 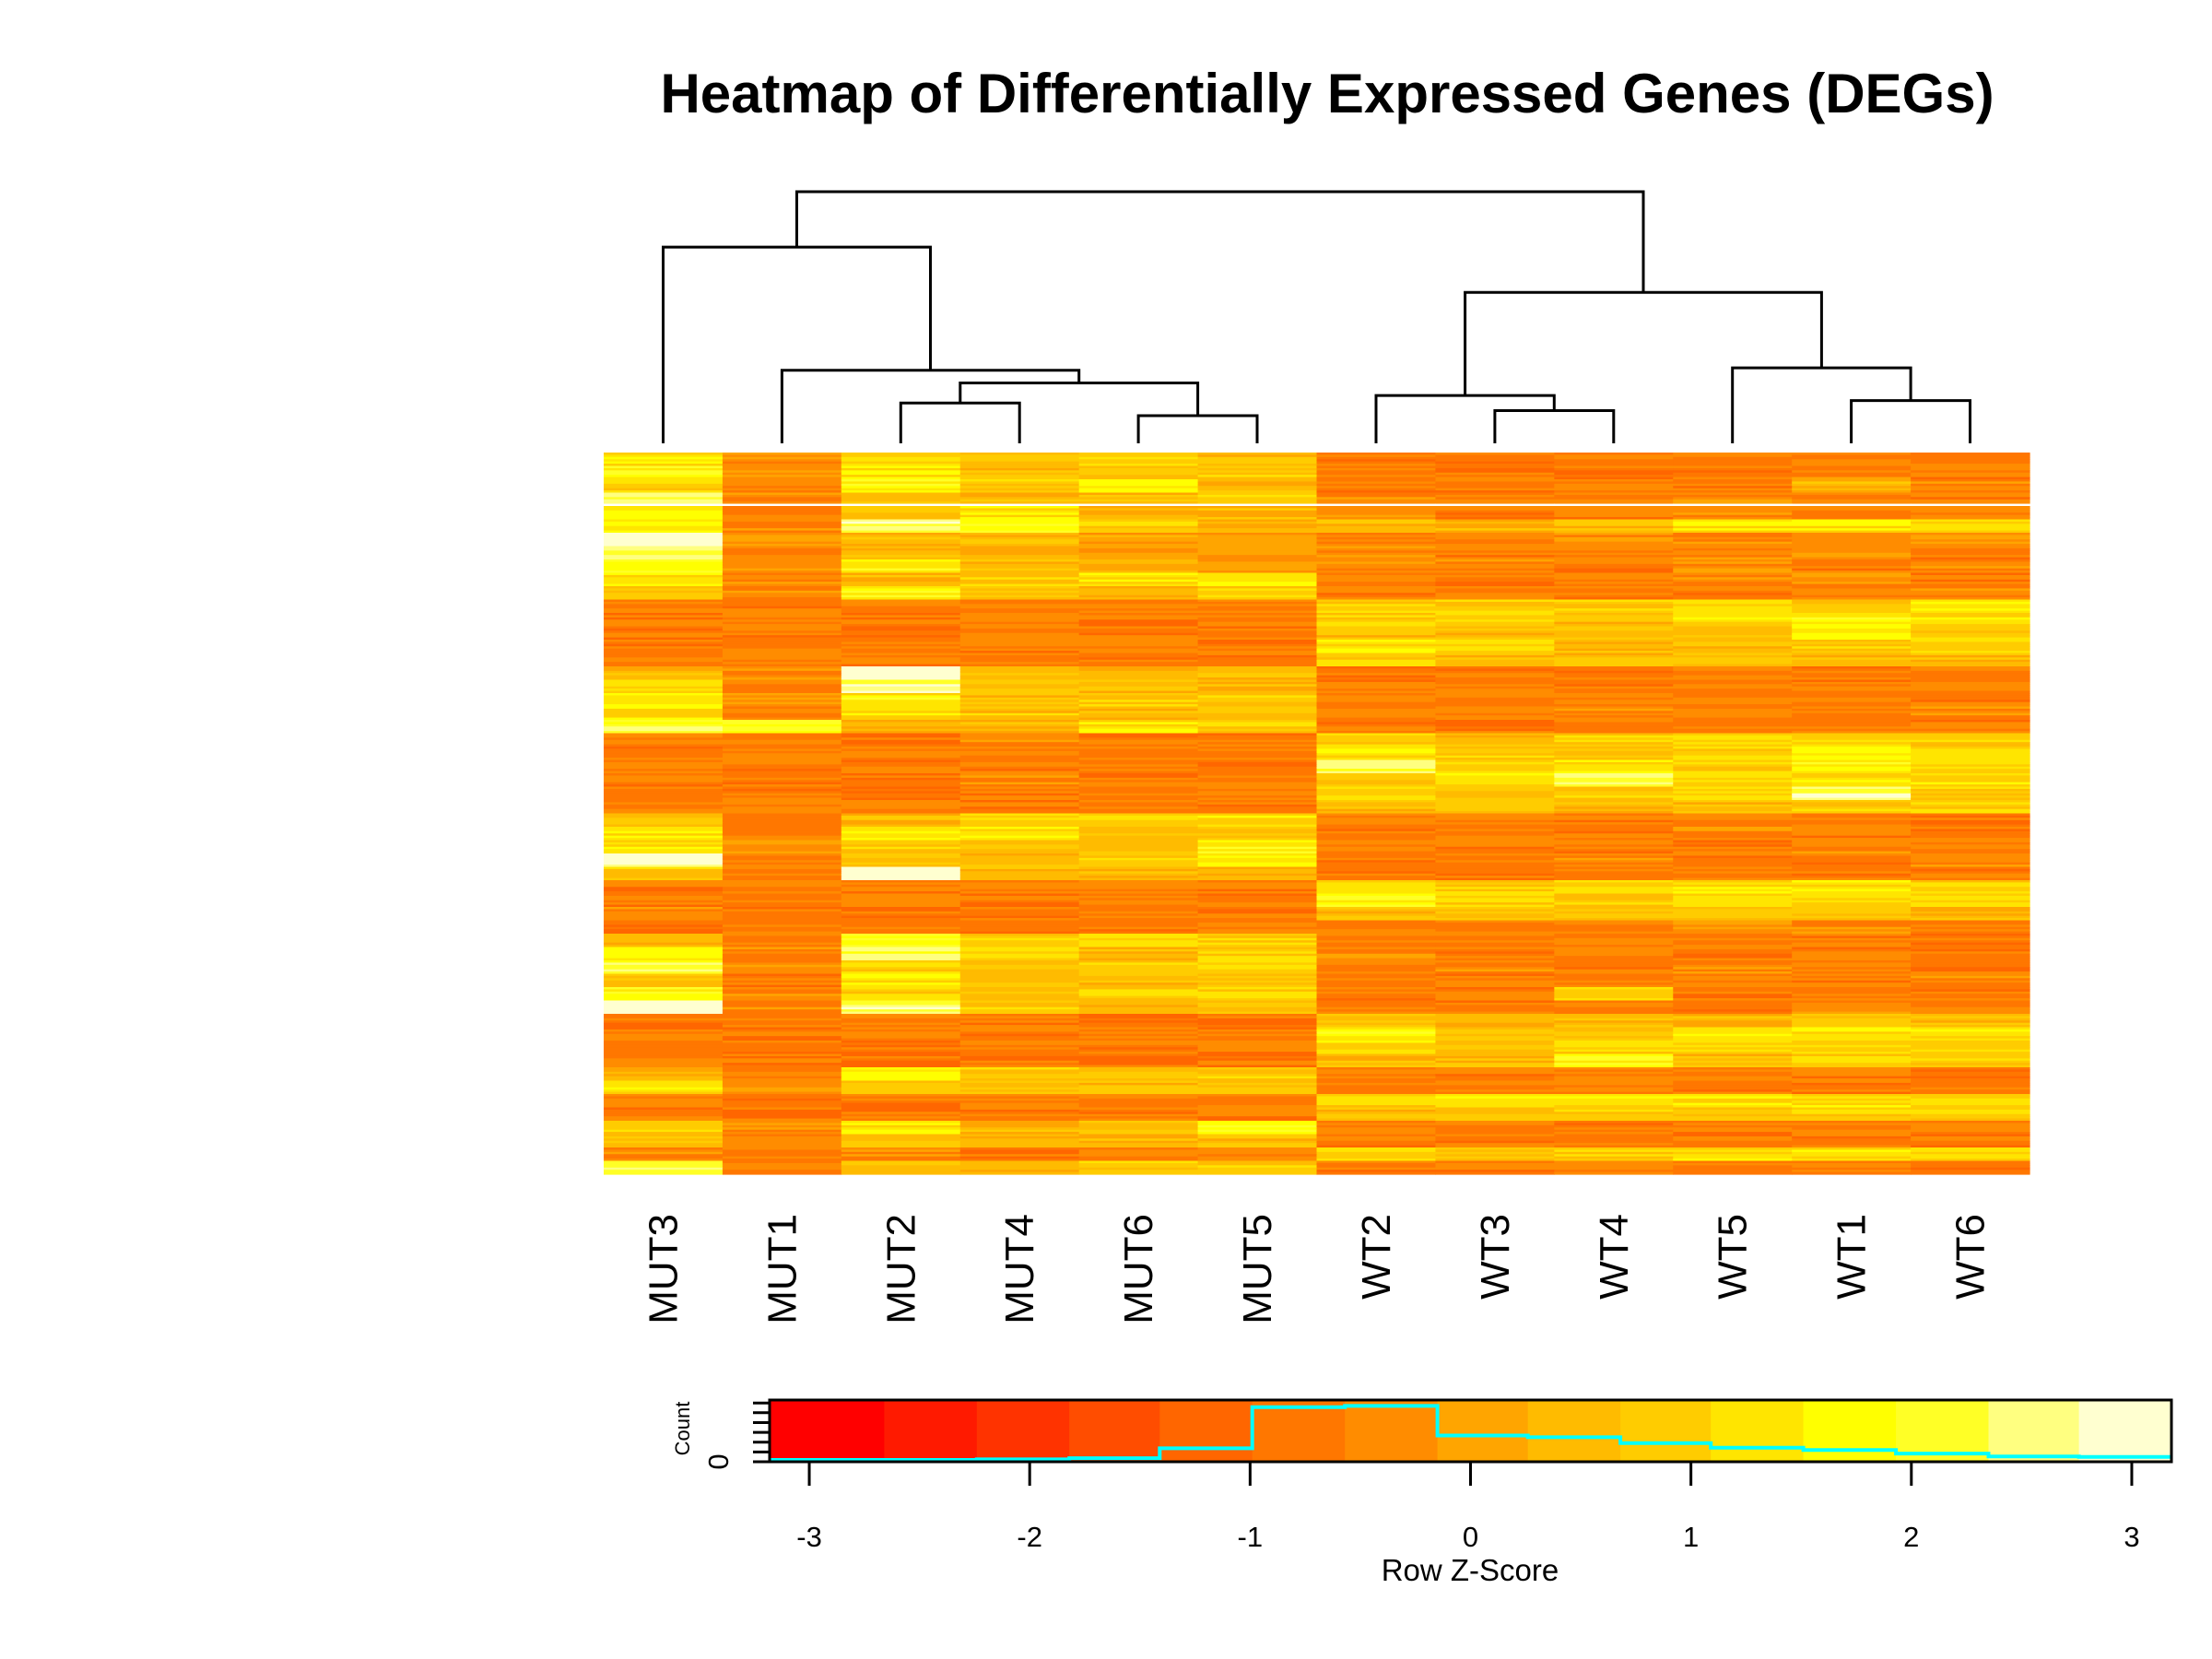 What do you see at coordinates (1316, 316) in the screenshot?
I see `column-dendrogram` at bounding box center [1316, 316].